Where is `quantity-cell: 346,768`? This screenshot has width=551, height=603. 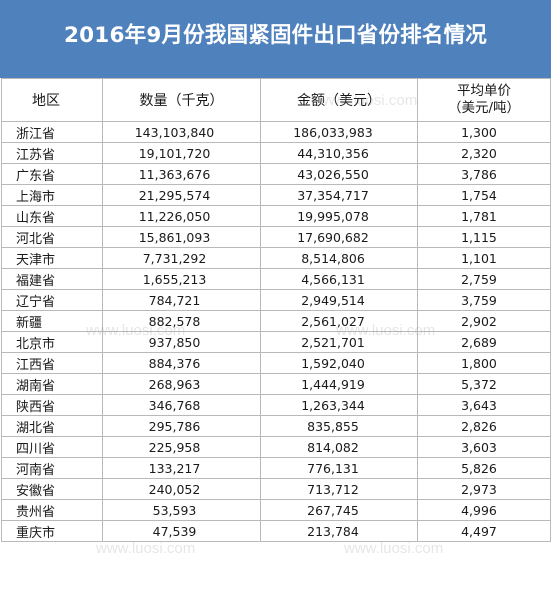
quantity-cell: 346,768 is located at coordinates (181, 405).